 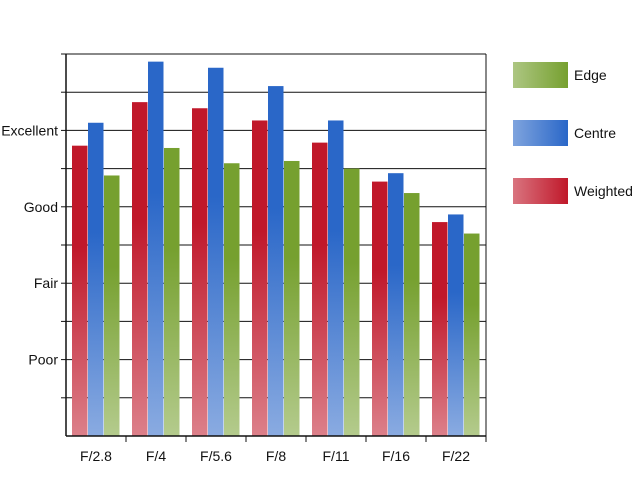 I want to click on legend-item-edge: Edge, so click(x=560, y=75).